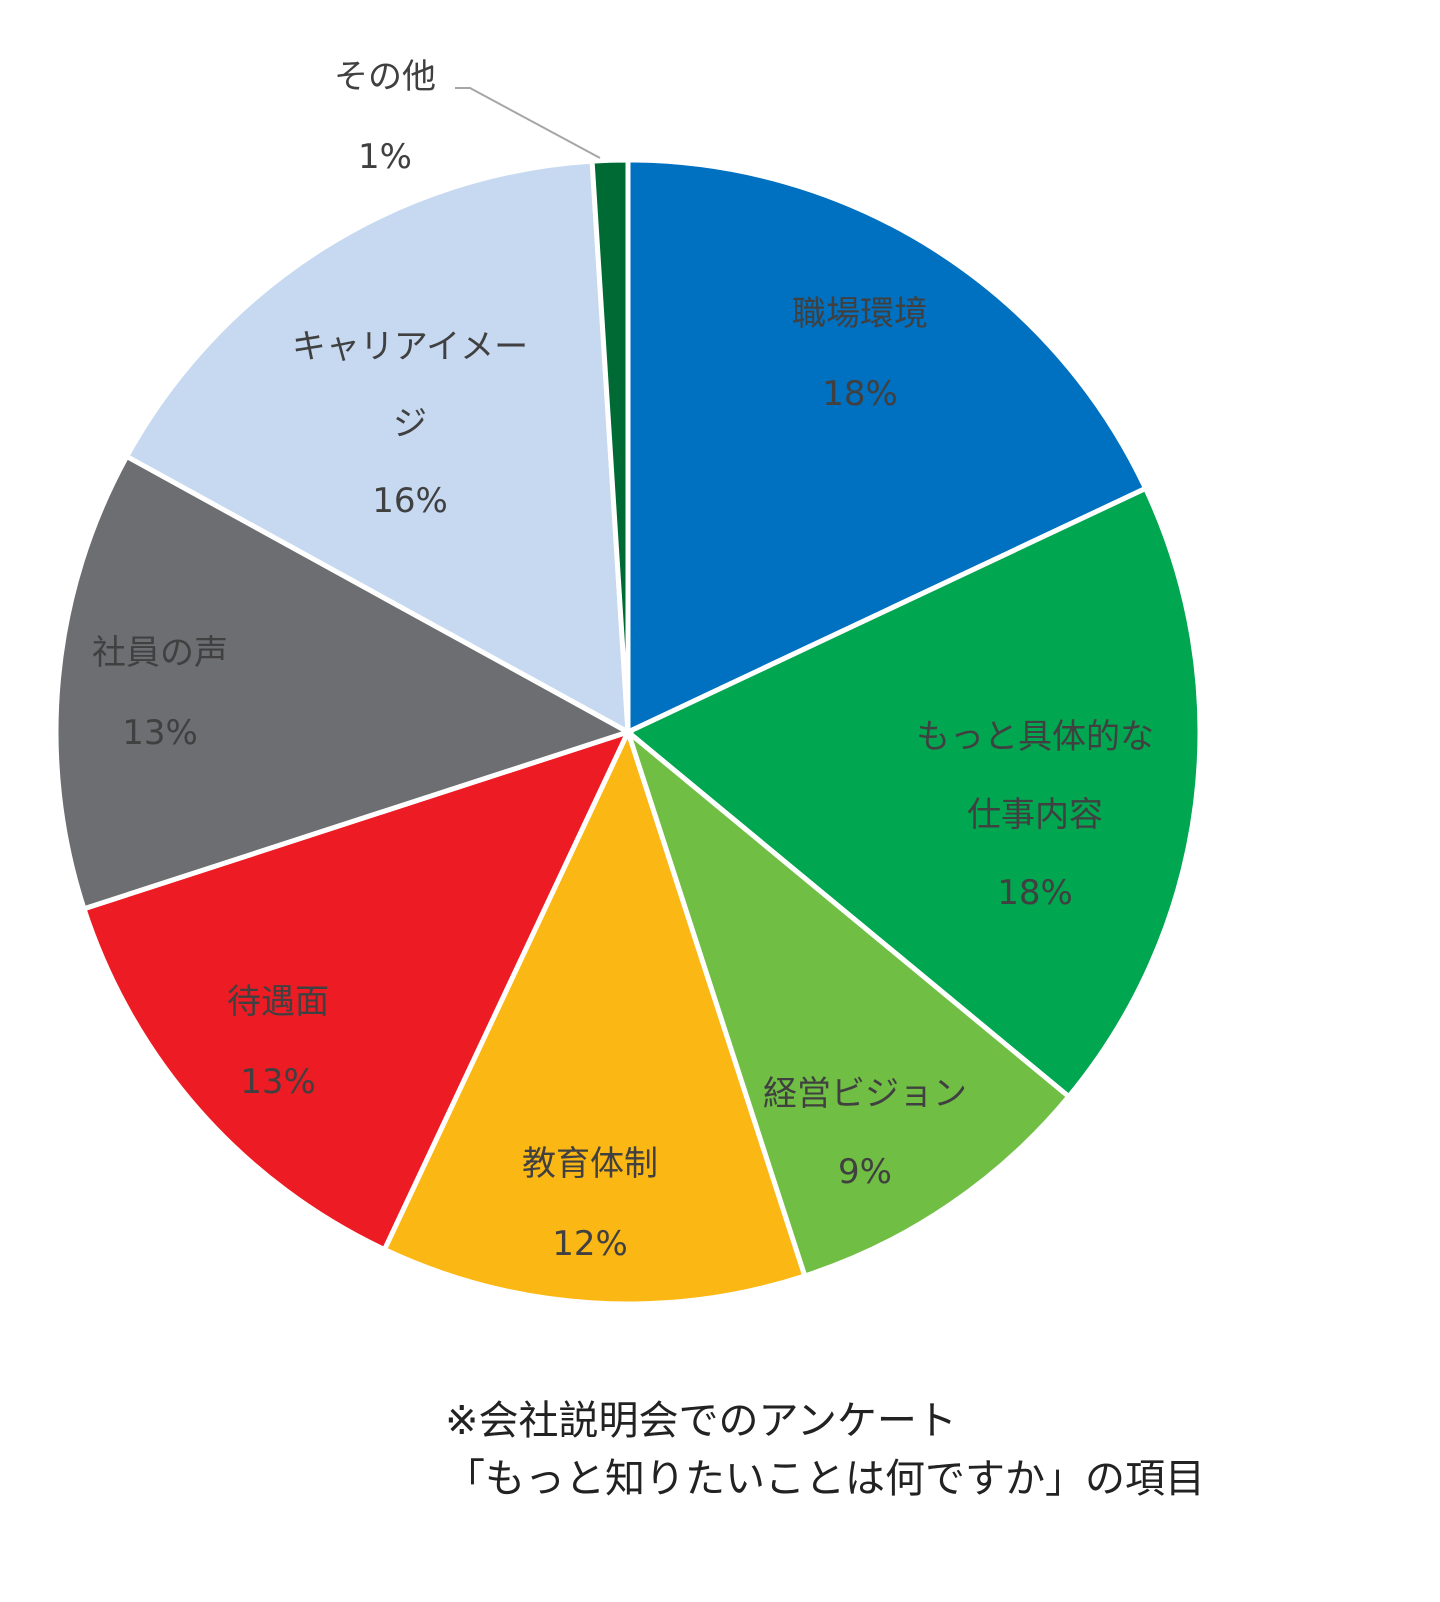  I want to click on footnote-line-1: ※会社説明会でのアンケート, so click(701, 1421).